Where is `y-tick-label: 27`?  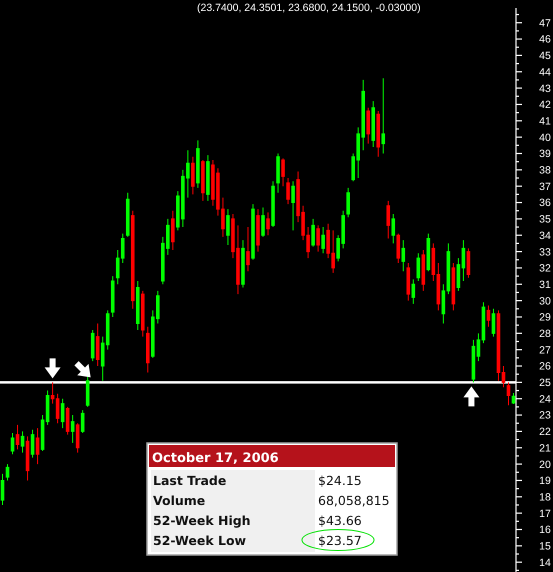
y-tick-label: 27 is located at coordinates (545, 350).